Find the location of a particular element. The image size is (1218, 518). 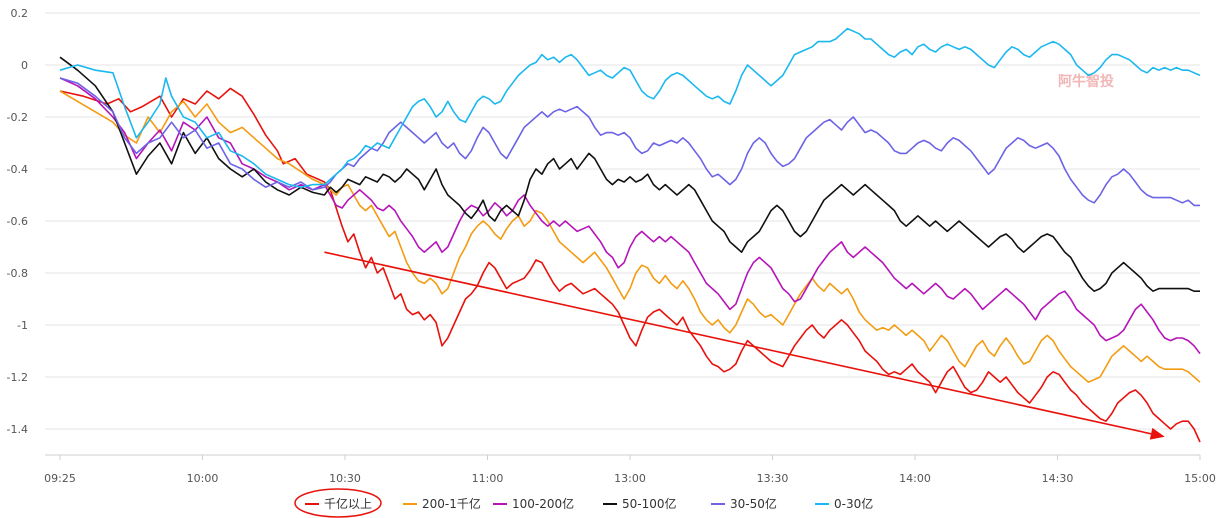

legend-label-s1: 千亿以上 is located at coordinates (348, 503).